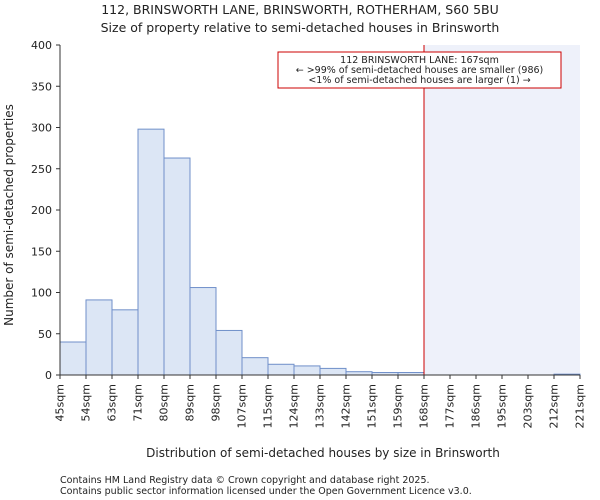  Describe the element at coordinates (580, 406) in the screenshot. I see `x-tick-label: 221sqm` at that location.